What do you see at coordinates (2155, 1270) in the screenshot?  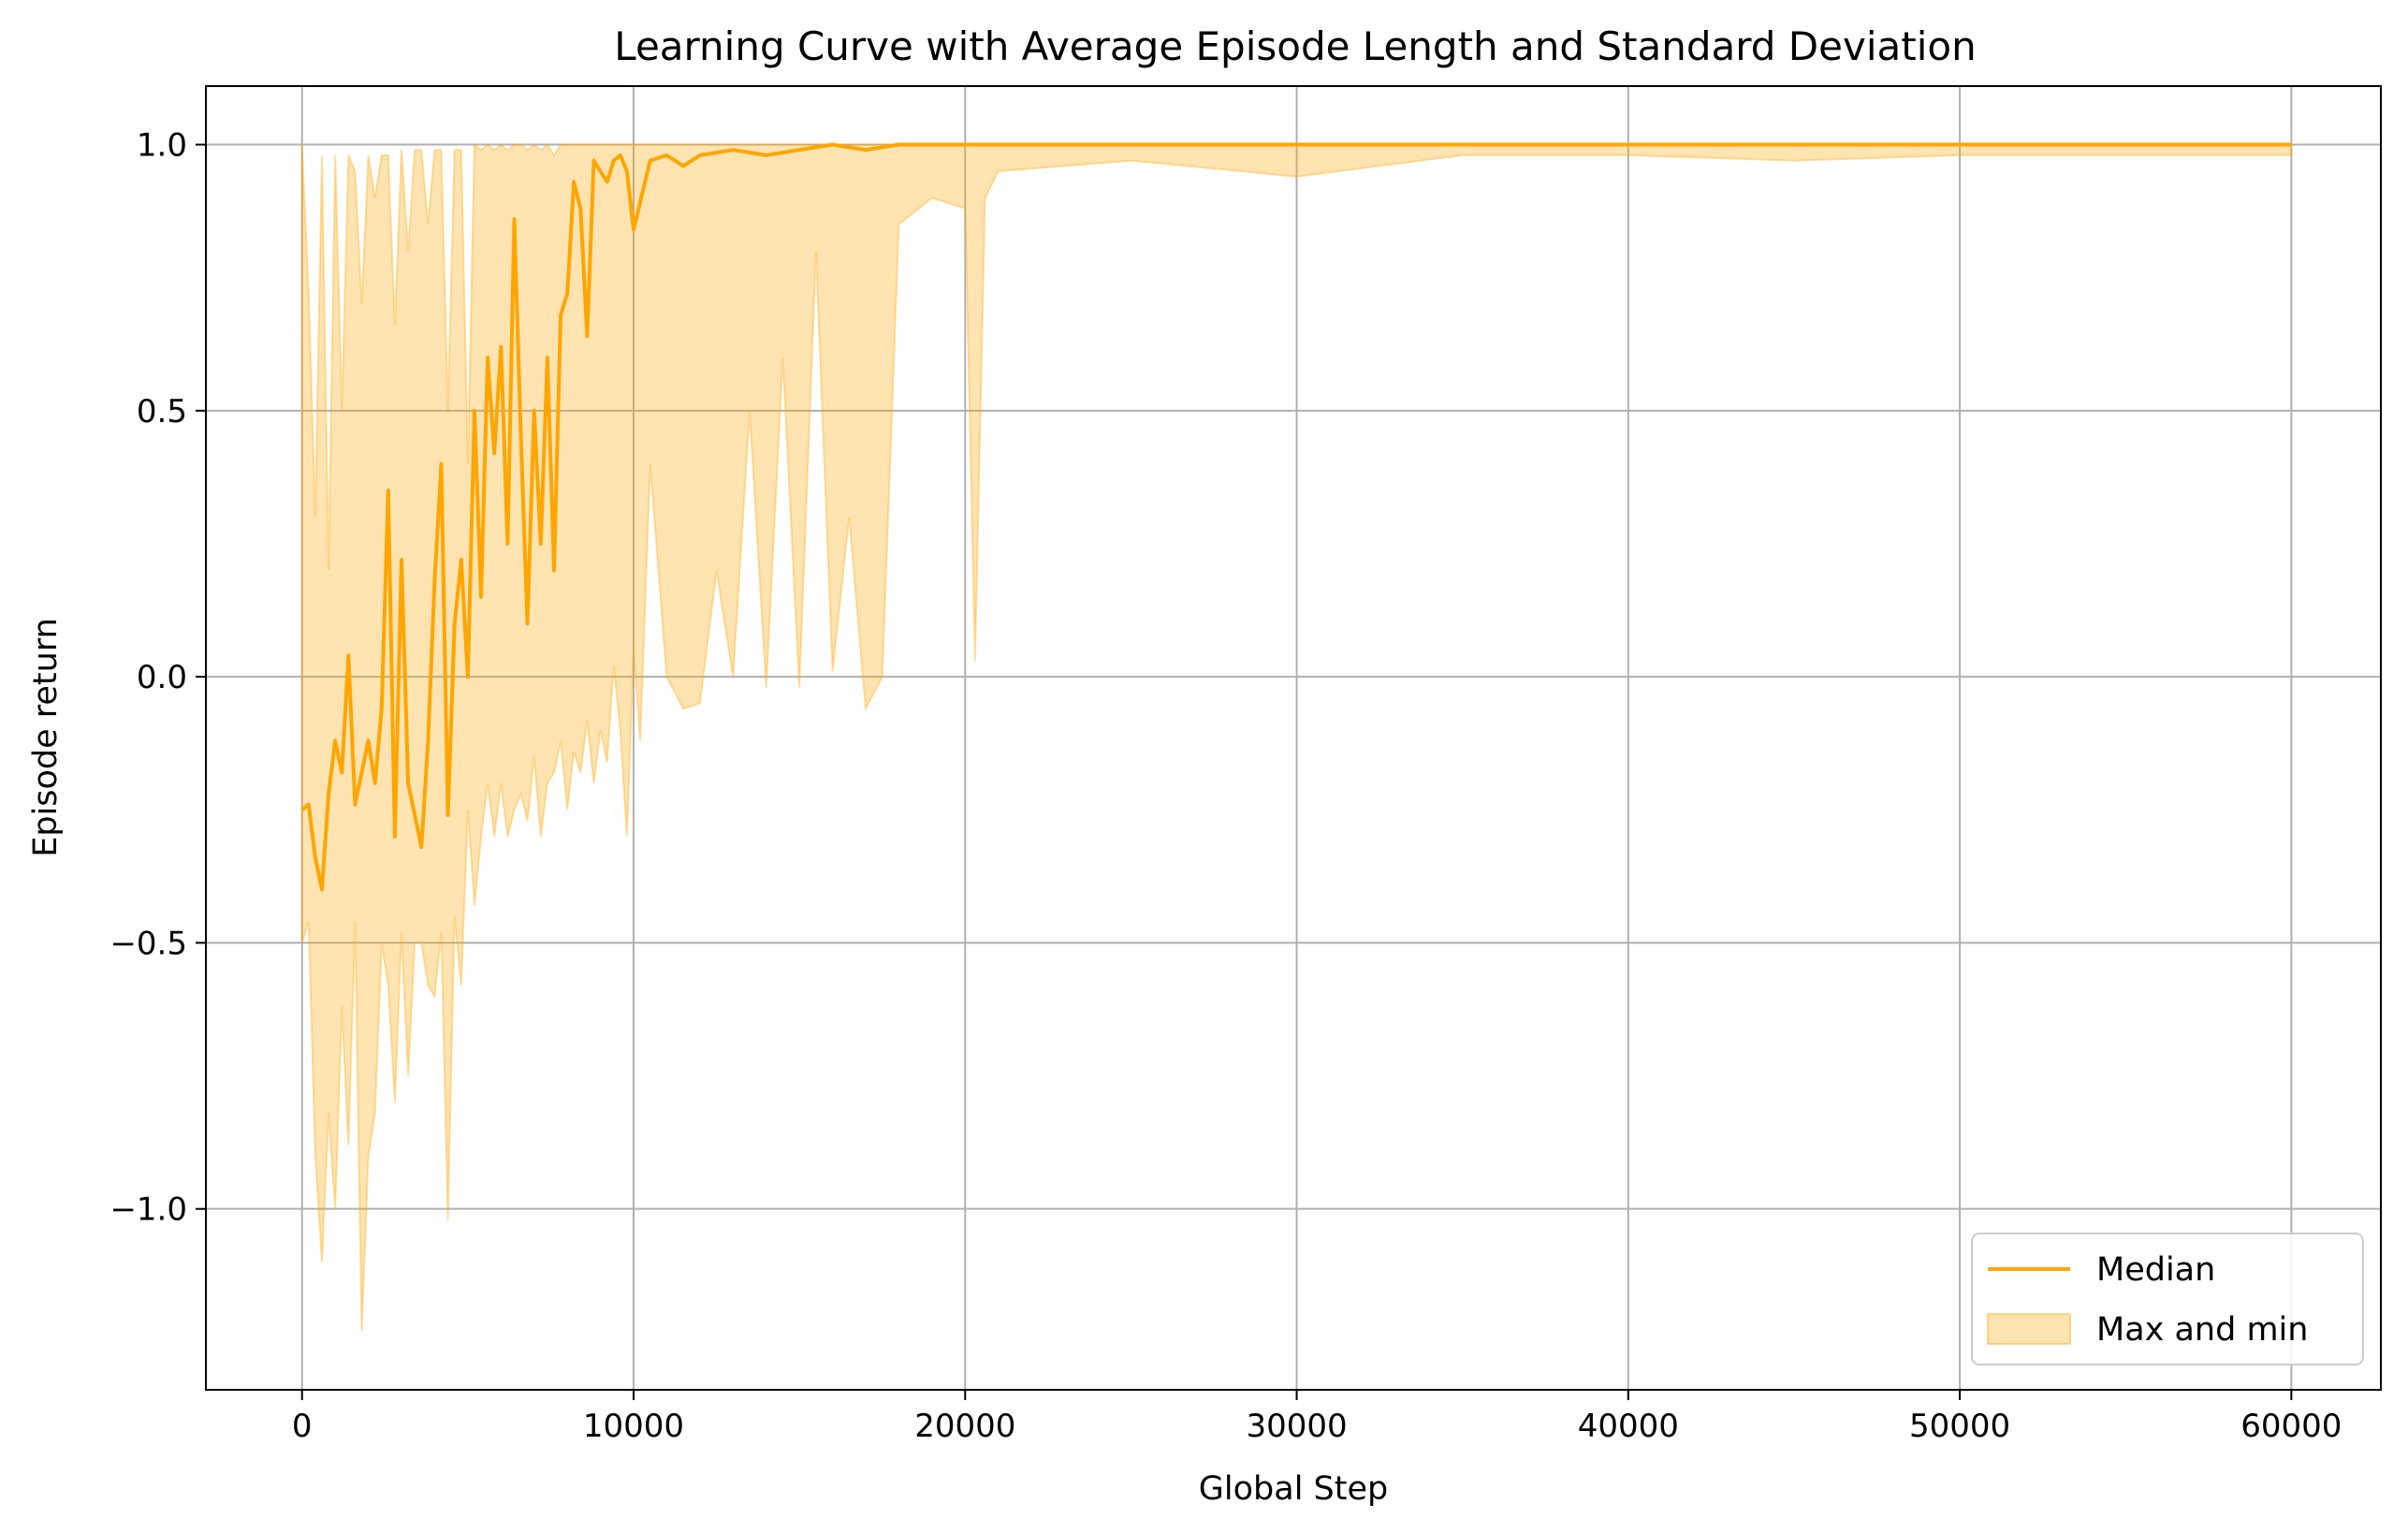 I see `legend-median-label: Median` at bounding box center [2155, 1270].